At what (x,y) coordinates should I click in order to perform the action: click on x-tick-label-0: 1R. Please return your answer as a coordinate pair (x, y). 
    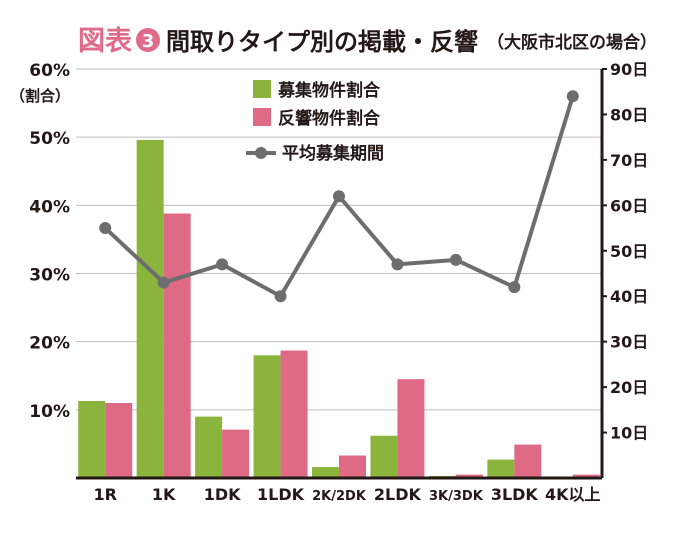
    Looking at the image, I should click on (104, 494).